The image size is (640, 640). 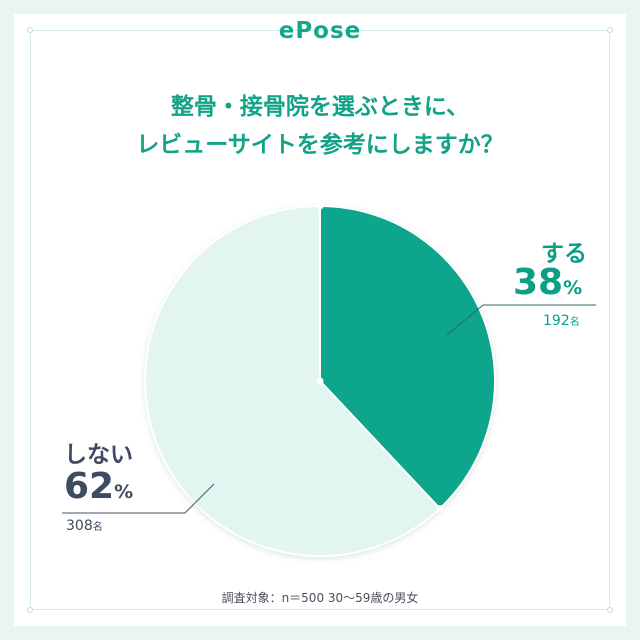 What do you see at coordinates (138, 498) in the screenshot?
I see `leader-line-no` at bounding box center [138, 498].